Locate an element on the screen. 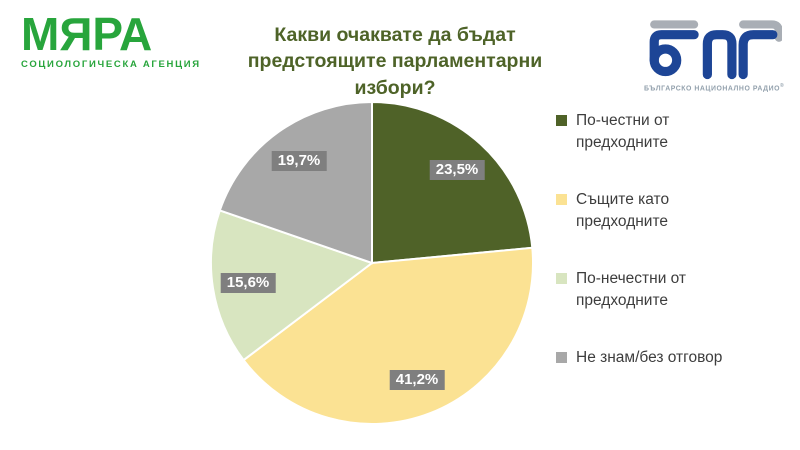 The image size is (800, 450). registered-mark: ® is located at coordinates (782, 86).